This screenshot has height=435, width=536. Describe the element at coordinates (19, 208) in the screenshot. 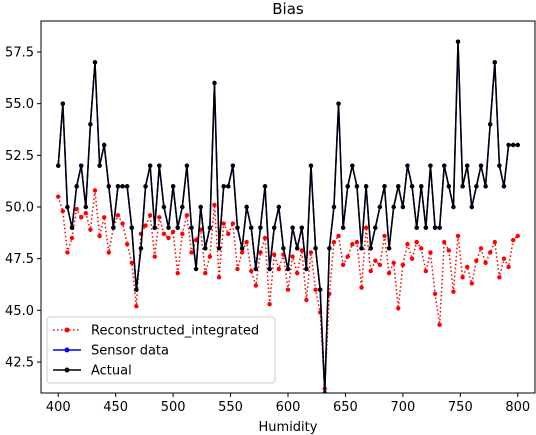

I see `y-tick-label: 50.0` at that location.